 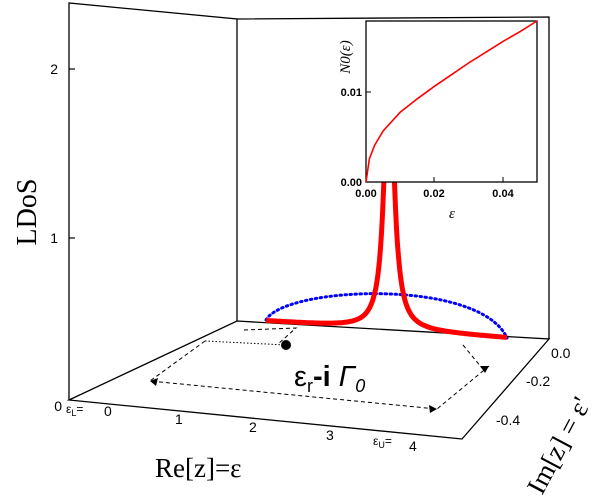 What do you see at coordinates (229, 426) in the screenshot?
I see `band-edge-labels: εL= εU=` at bounding box center [229, 426].